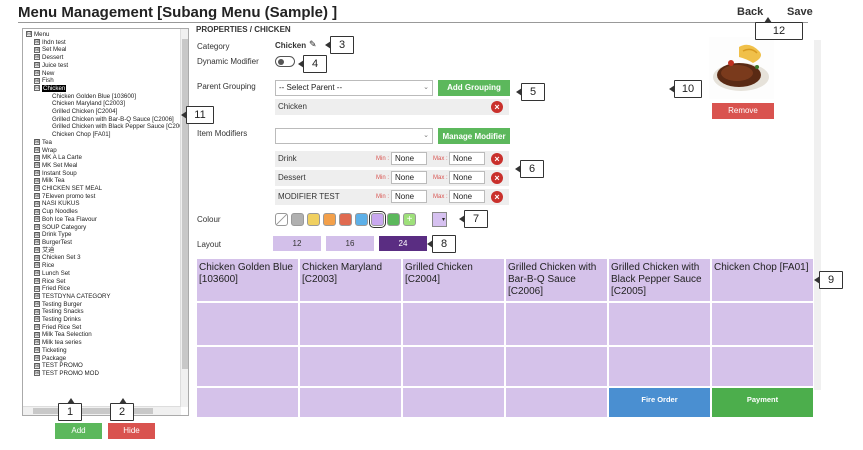  What do you see at coordinates (107, 50) in the screenshot?
I see `tree-node: ⊞ Set Meal` at bounding box center [107, 50].